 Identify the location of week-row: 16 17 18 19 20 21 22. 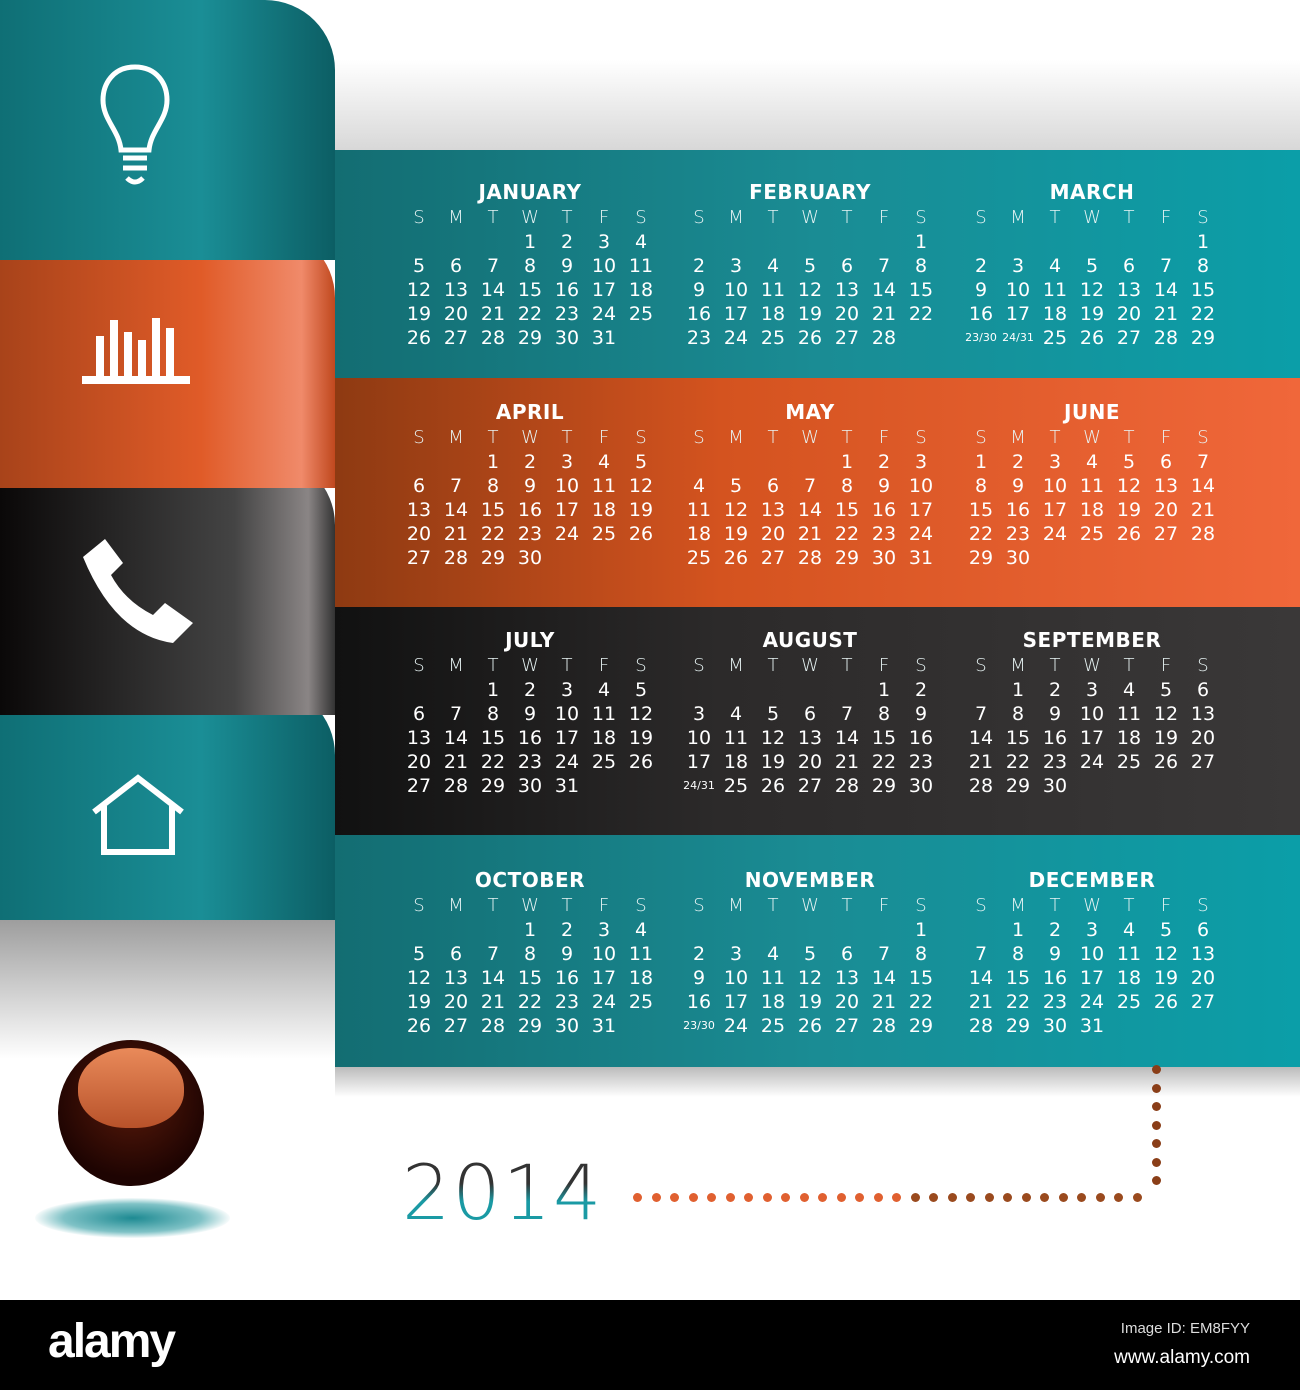
(810, 1002).